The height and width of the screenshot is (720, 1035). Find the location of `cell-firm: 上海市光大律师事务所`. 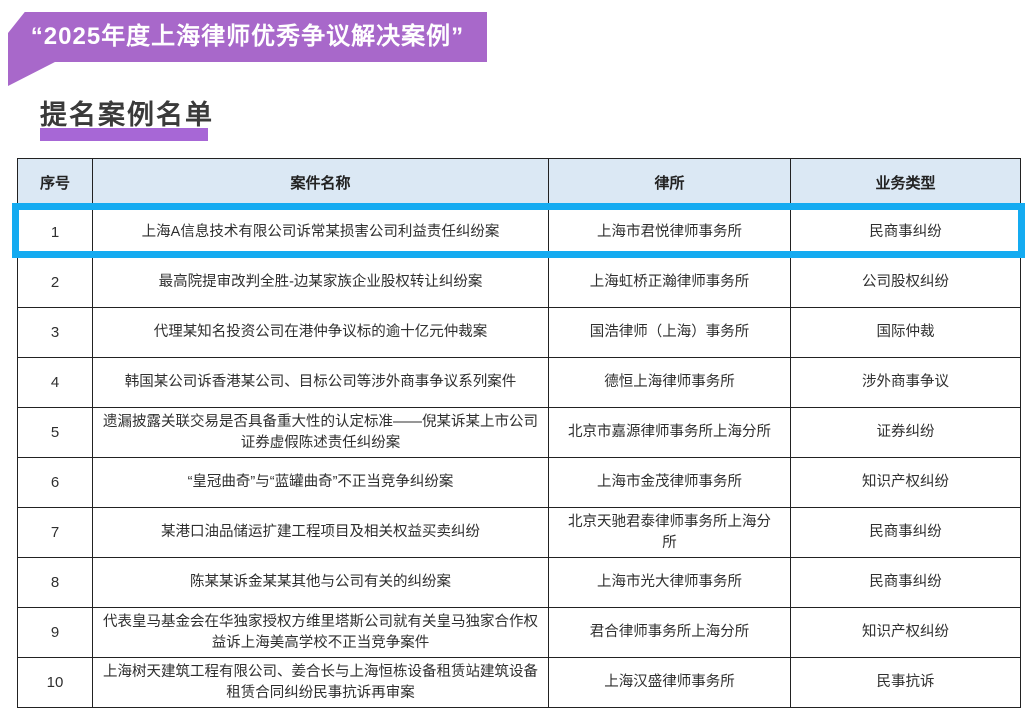

cell-firm: 上海市光大律师事务所 is located at coordinates (669, 582).